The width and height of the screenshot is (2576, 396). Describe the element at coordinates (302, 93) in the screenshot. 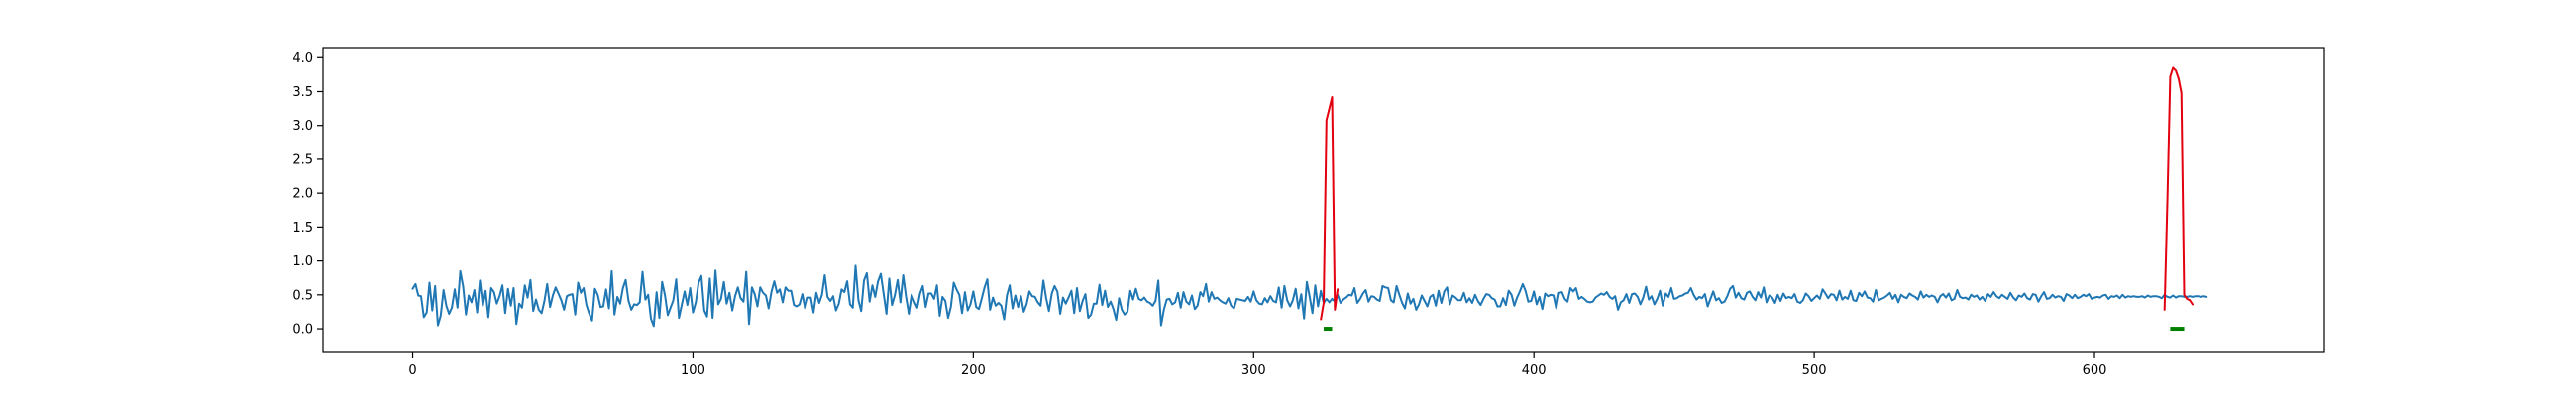

I see `y-tick-label: 3.5` at that location.